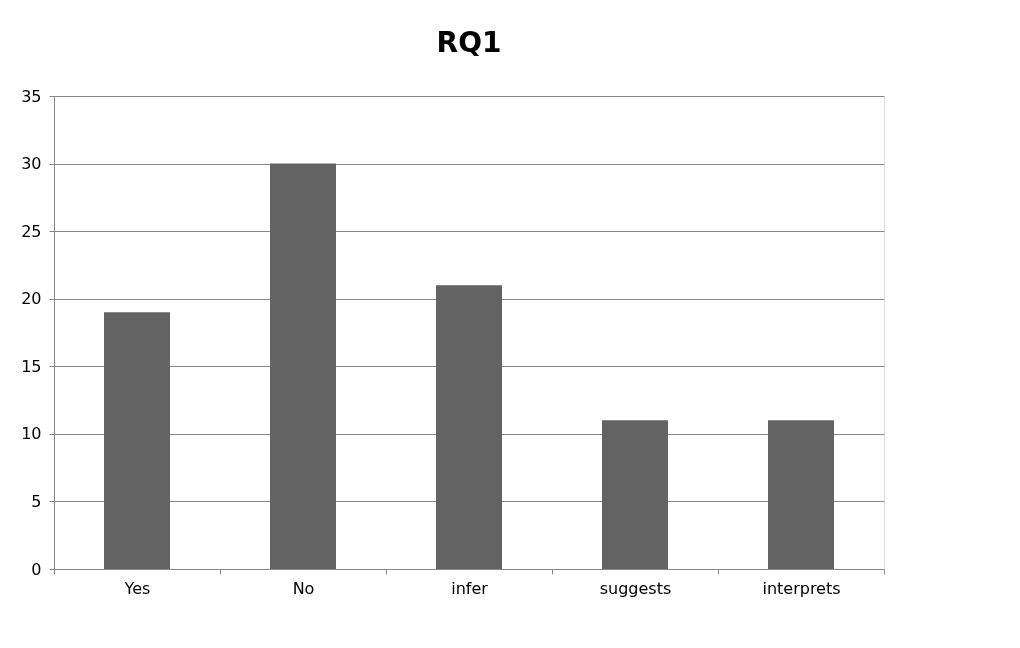  What do you see at coordinates (36, 569) in the screenshot?
I see `y-tick-label: 0` at bounding box center [36, 569].